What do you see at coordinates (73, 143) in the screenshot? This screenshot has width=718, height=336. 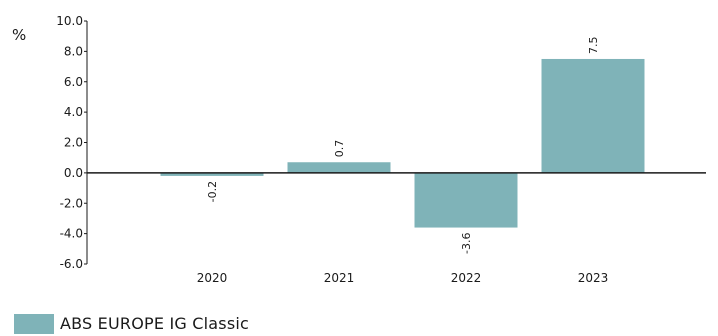 I see `y-tick-label: 2.0` at bounding box center [73, 143].